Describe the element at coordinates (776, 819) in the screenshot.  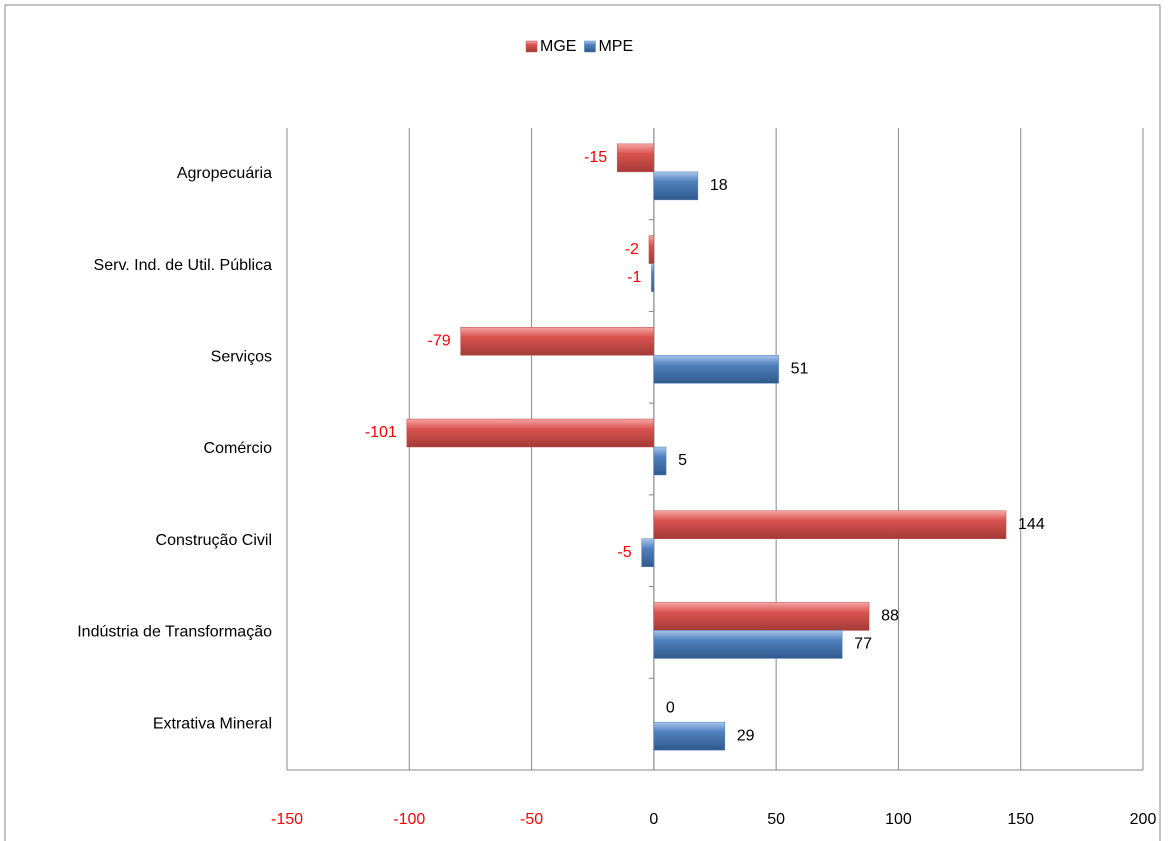
I see `x-tick-label: 50` at that location.